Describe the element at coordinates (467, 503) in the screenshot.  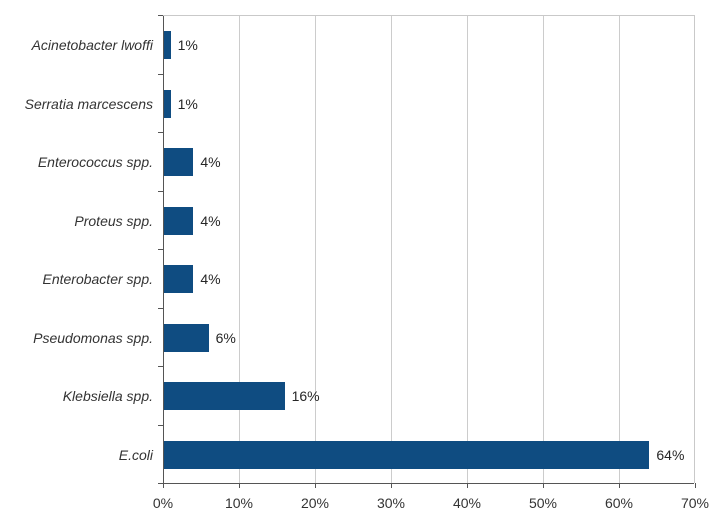
I see `x-axis-tick-label: 40%` at that location.